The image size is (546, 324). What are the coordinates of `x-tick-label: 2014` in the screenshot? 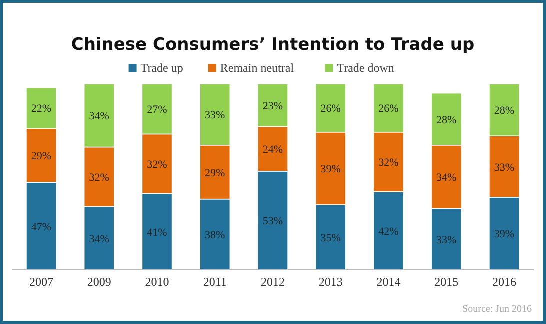 It's located at (388, 282).